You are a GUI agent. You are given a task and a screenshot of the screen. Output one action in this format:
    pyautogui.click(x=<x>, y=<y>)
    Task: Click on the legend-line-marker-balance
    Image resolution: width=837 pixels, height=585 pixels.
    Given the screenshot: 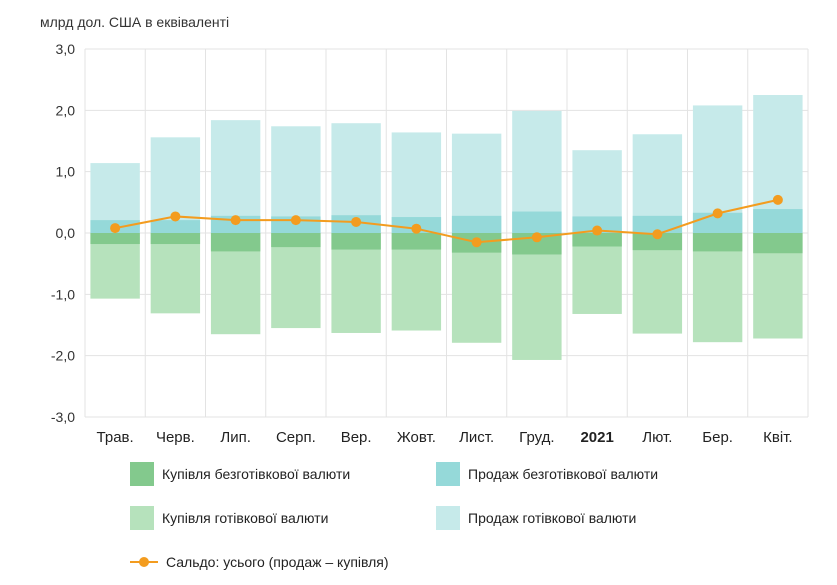 What is the action you would take?
    pyautogui.click(x=144, y=562)
    